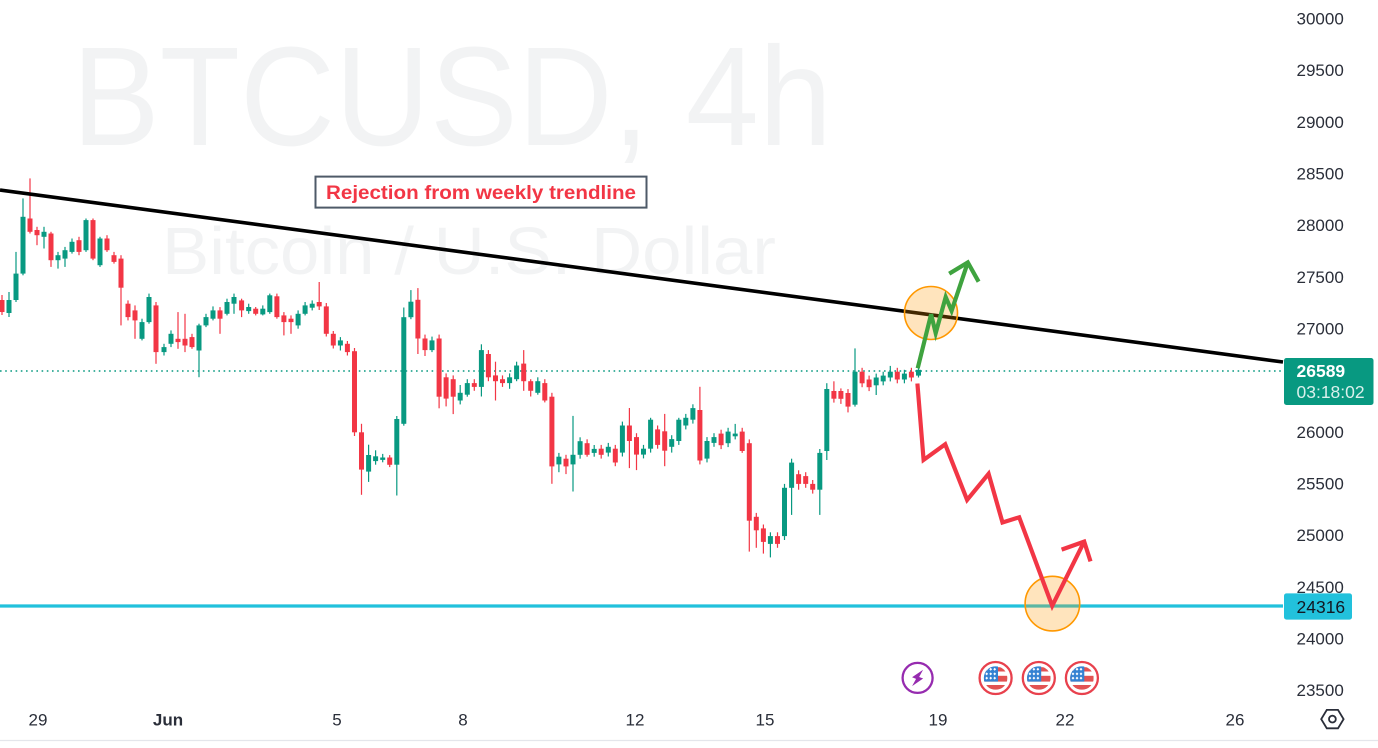 The width and height of the screenshot is (1378, 748). I want to click on svg-text: 28500, so click(1320, 174).